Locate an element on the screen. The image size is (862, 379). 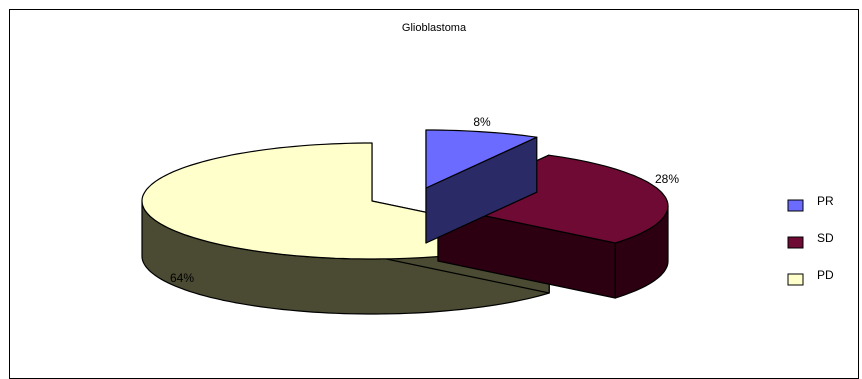
legend-swatch-sd is located at coordinates (795, 242).